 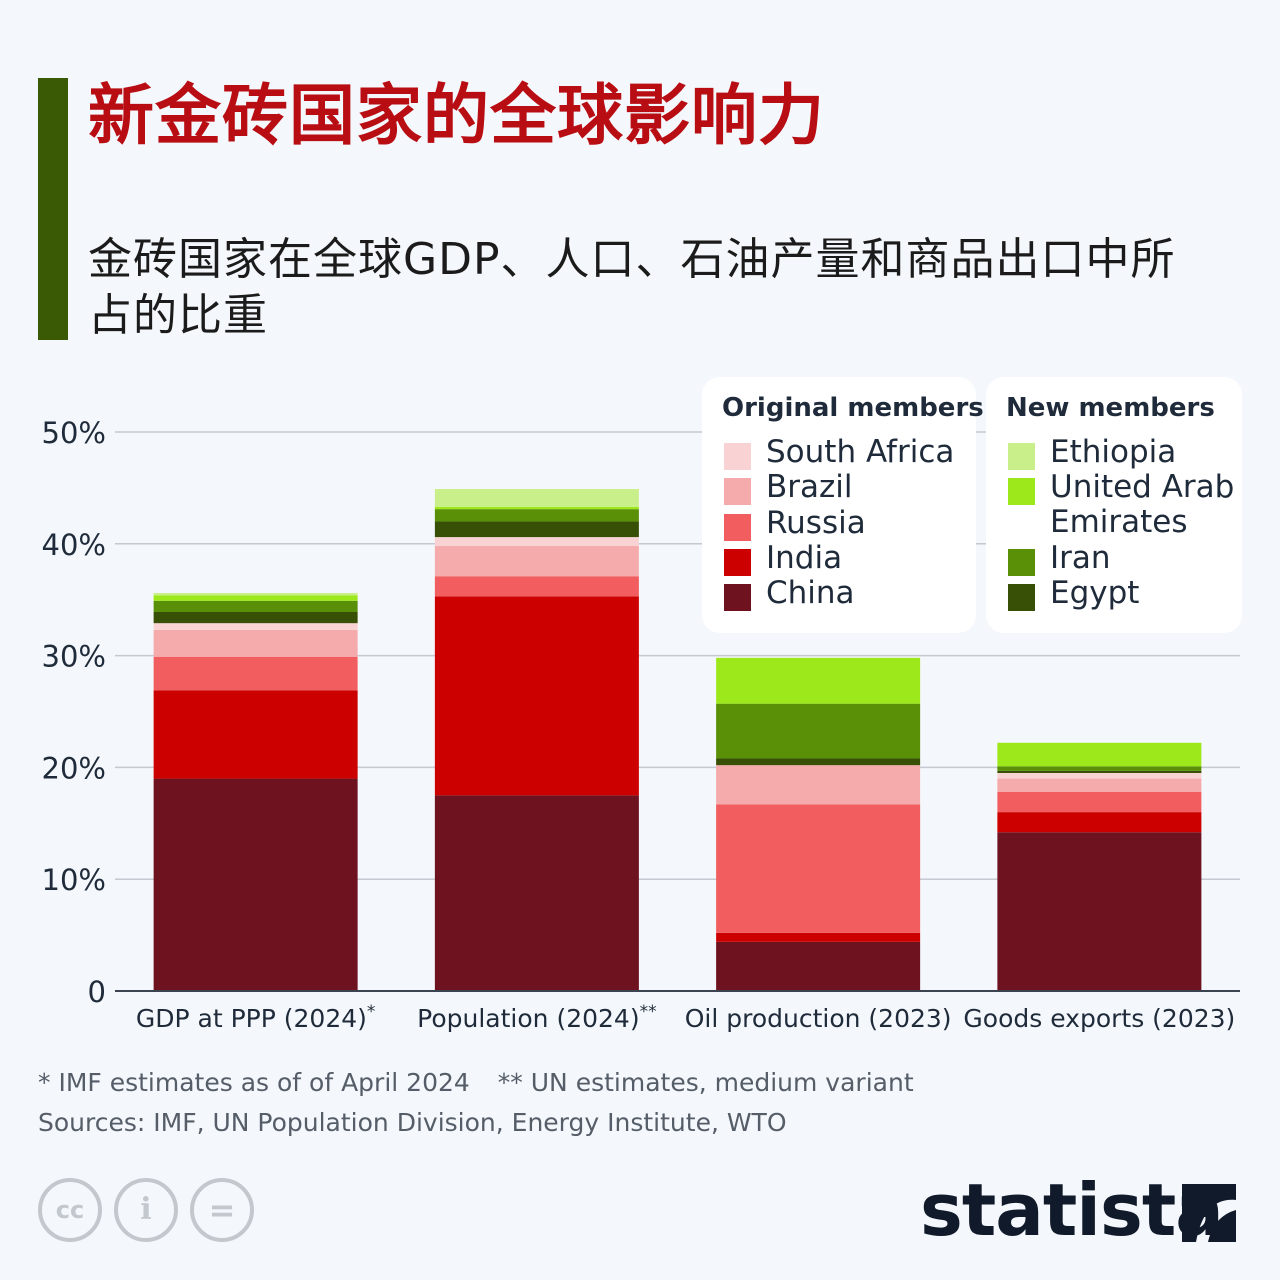 I want to click on creative-commons-icon: cc, so click(x=70, y=1210).